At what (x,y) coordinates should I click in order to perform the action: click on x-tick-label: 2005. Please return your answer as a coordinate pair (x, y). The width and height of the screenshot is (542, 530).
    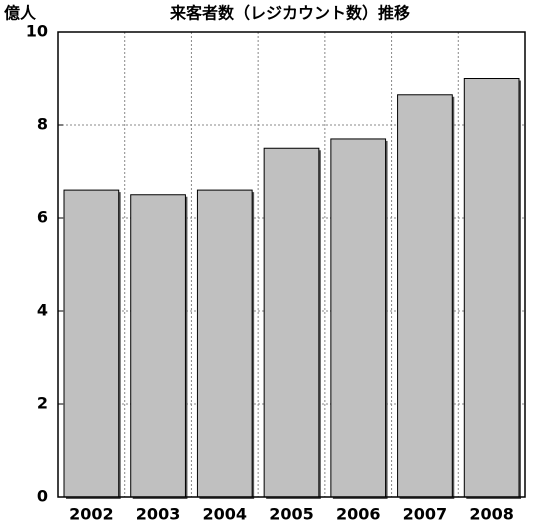
    Looking at the image, I should click on (291, 514).